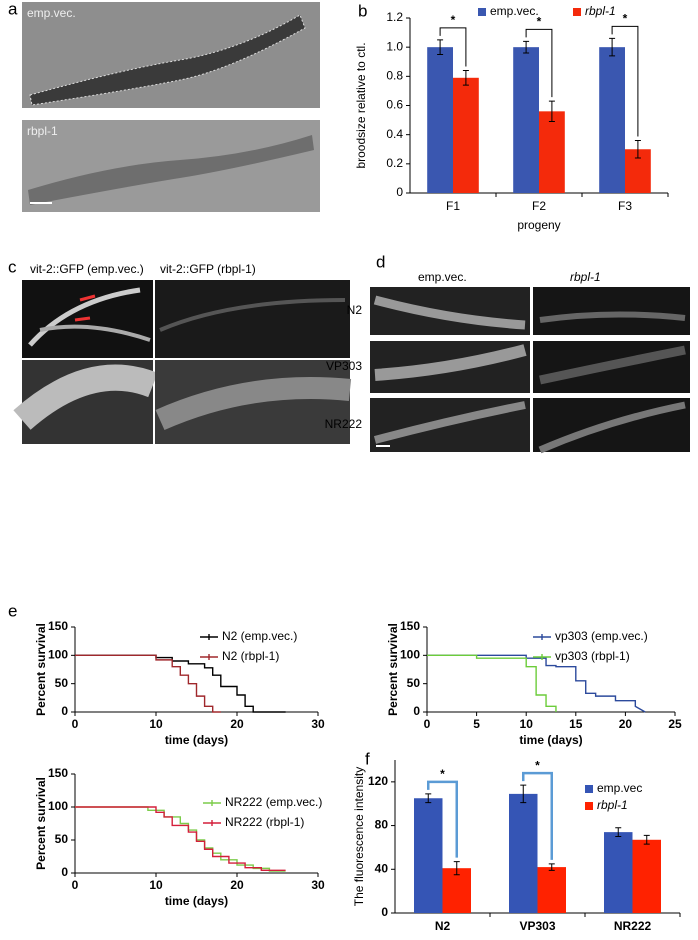 This screenshot has width=698, height=940. What do you see at coordinates (12, 610) in the screenshot?
I see `panel-label: e` at bounding box center [12, 610].